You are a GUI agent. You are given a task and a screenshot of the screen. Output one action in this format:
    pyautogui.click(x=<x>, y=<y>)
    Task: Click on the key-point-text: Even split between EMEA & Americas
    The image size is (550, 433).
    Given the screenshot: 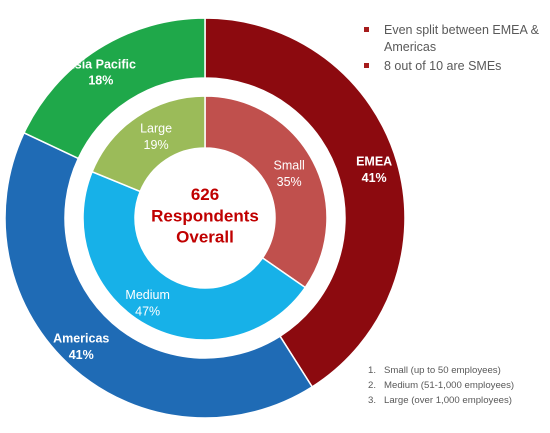 What is the action you would take?
    pyautogui.click(x=461, y=38)
    